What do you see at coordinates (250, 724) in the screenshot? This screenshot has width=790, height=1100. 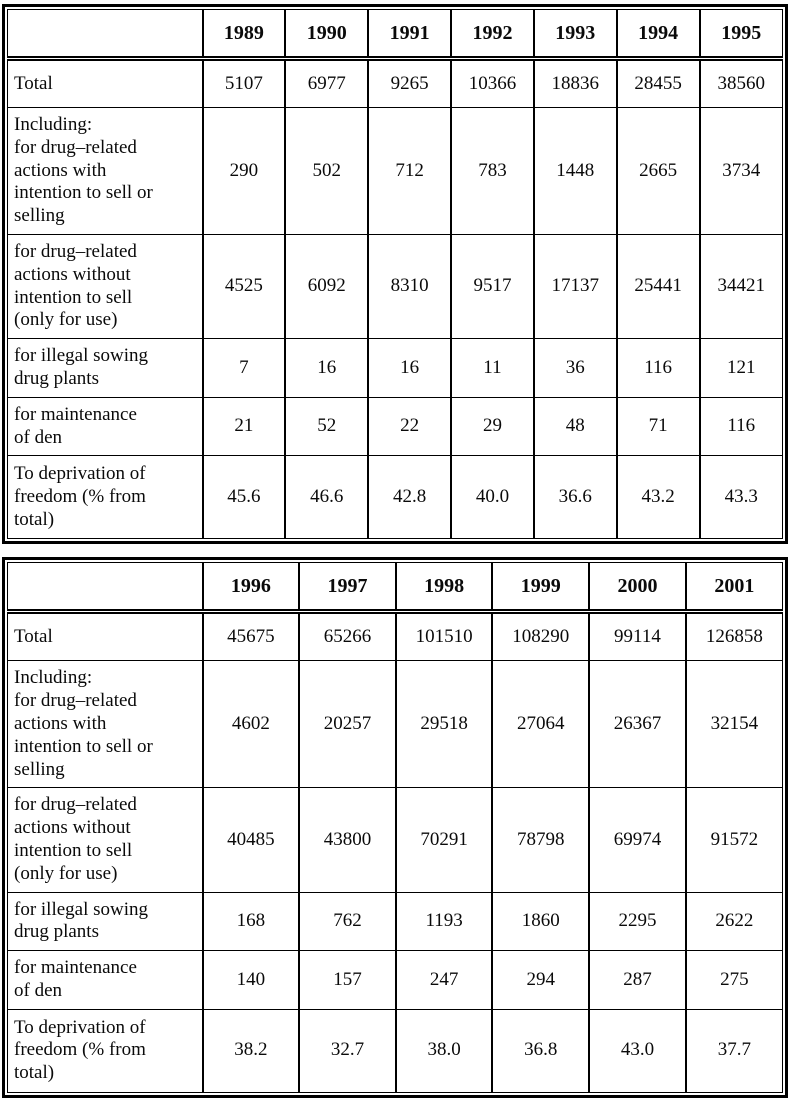 I see `value-cell: 4602` at bounding box center [250, 724].